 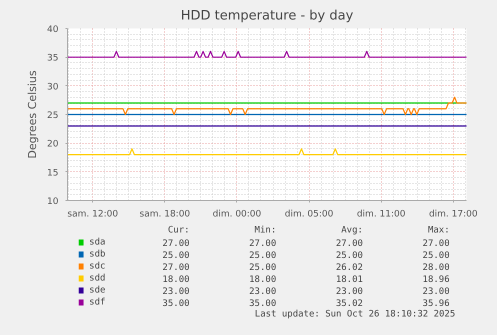 I want to click on y-tick-label: 35, so click(x=52, y=59).